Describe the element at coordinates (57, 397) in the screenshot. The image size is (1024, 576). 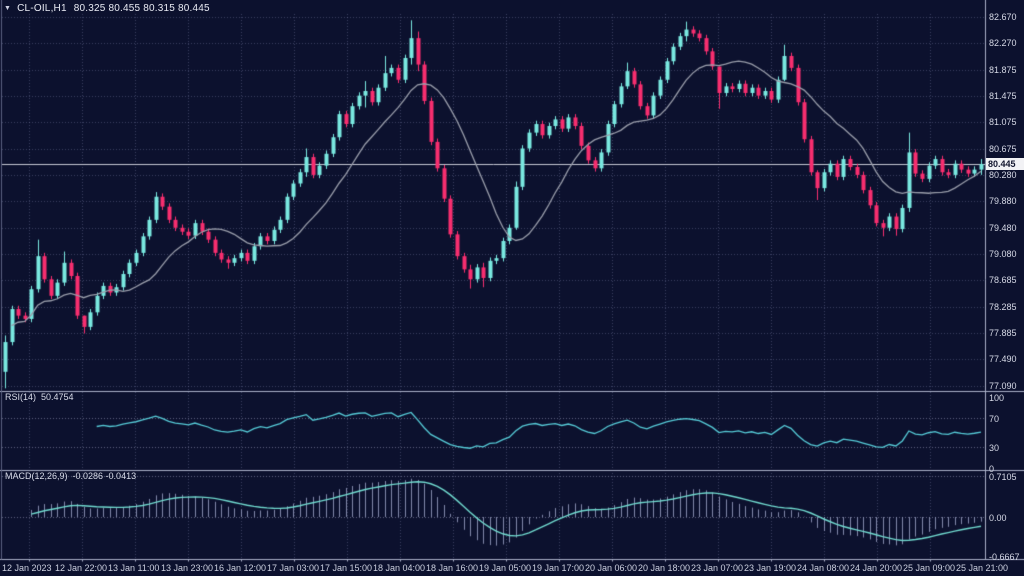
I see `rsi-value: 50.4754` at that location.